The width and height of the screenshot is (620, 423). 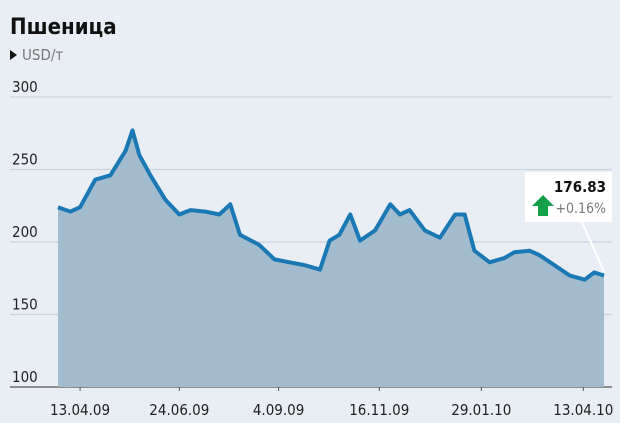 I want to click on callout-value: 176.83, so click(x=580, y=187).